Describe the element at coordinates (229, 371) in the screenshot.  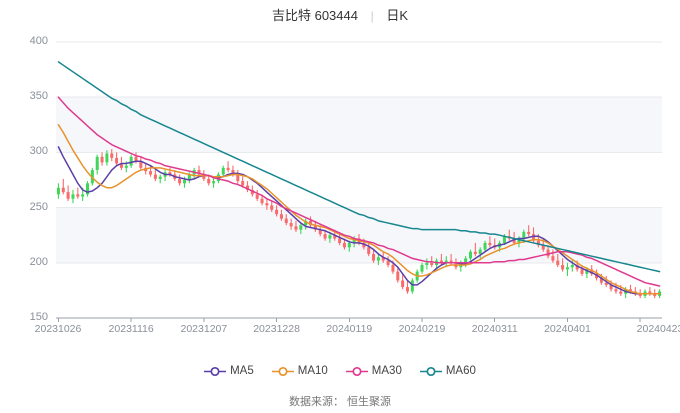
I see `legend-item-ma5: MA5` at that location.